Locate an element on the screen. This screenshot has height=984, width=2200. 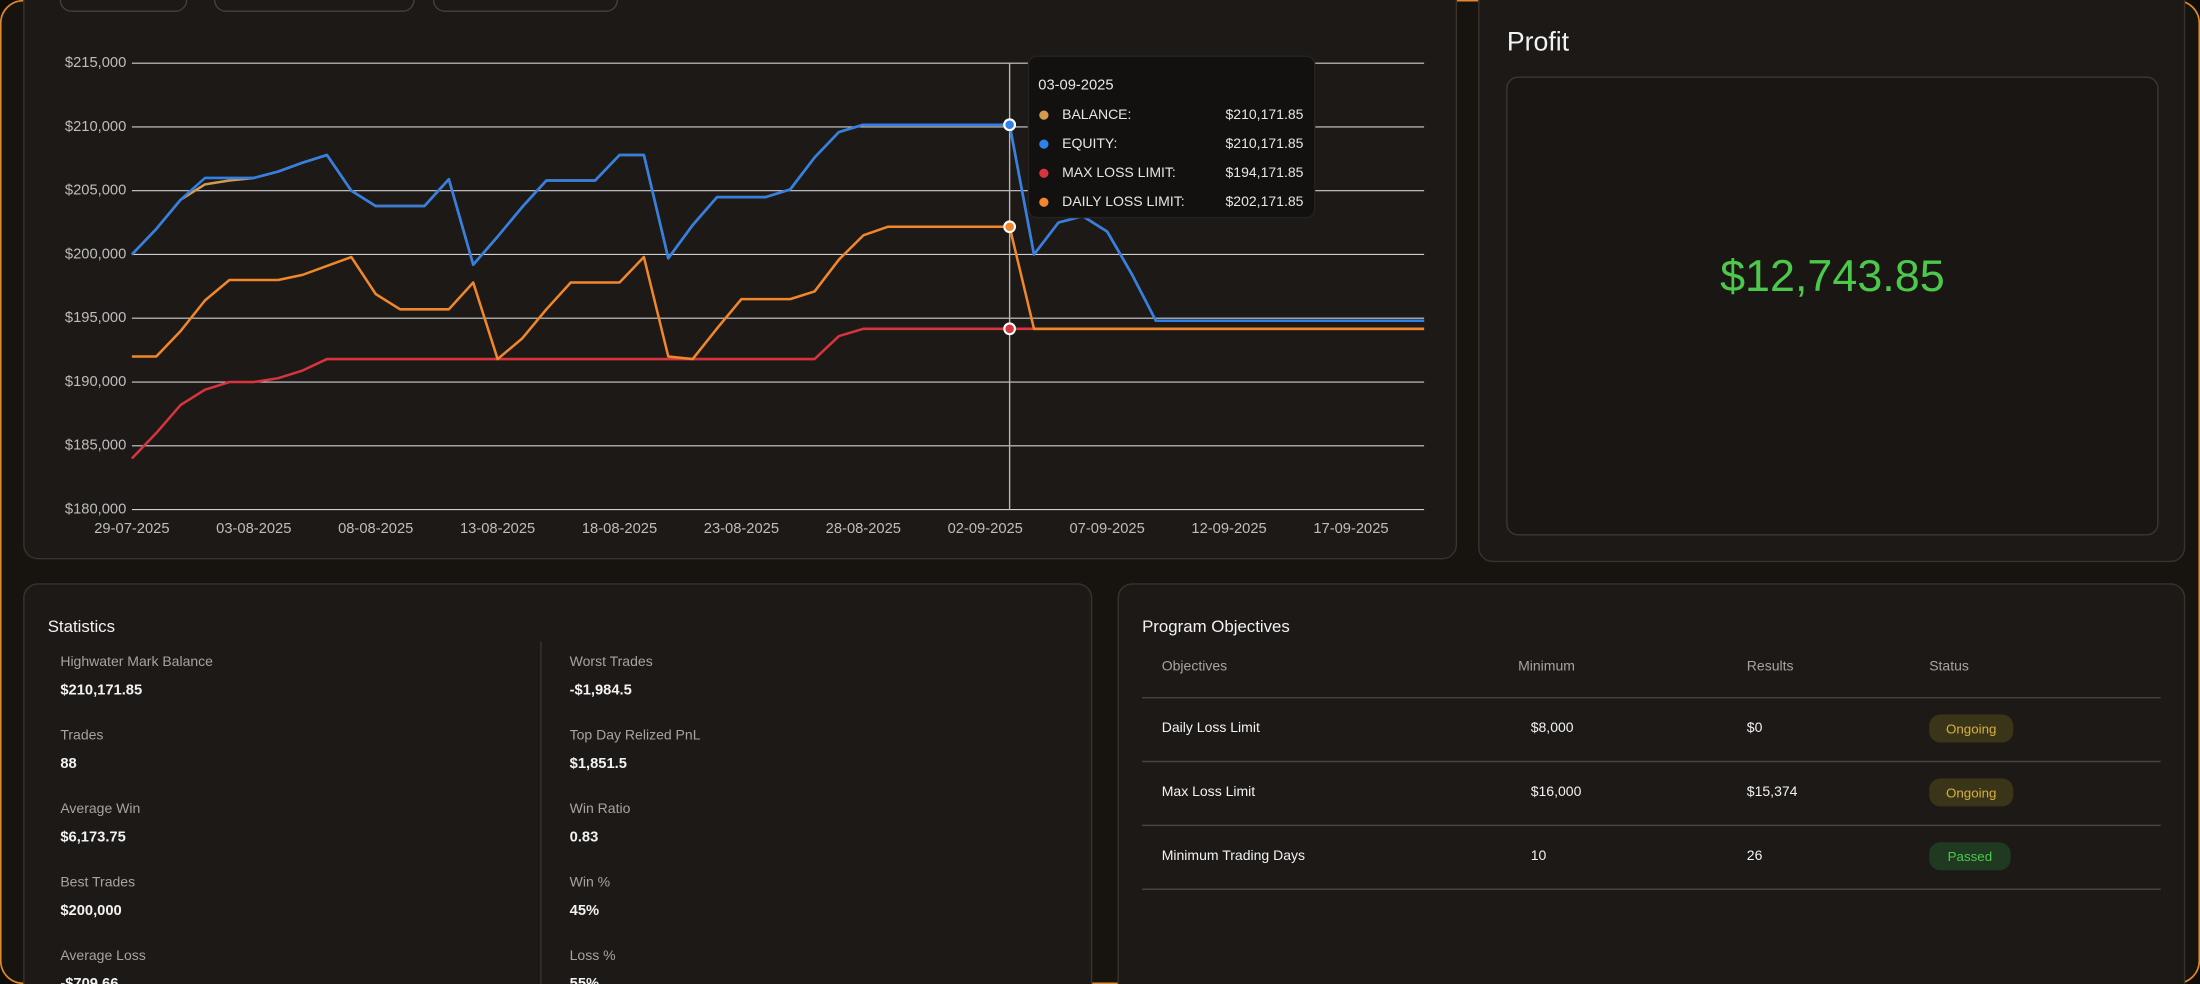
y-tick-label: $190,000 is located at coordinates (95, 382).